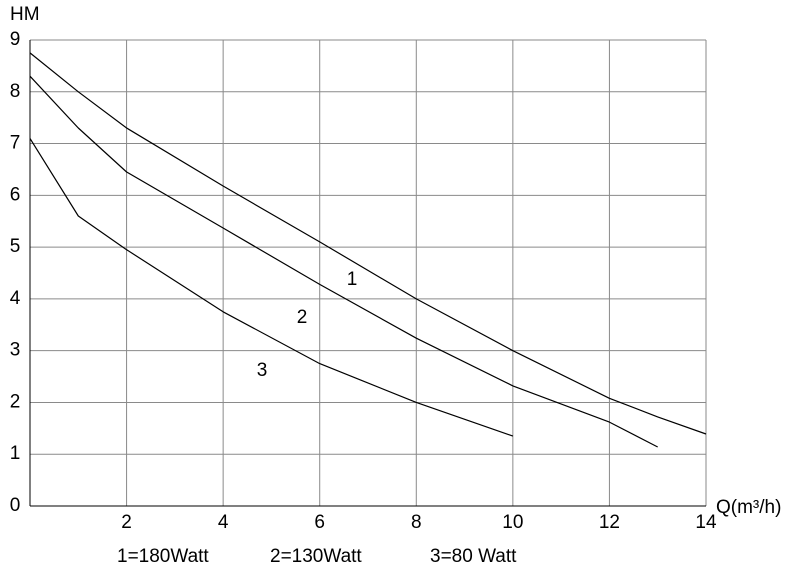 This screenshot has height=575, width=811. Describe the element at coordinates (609, 522) in the screenshot. I see `x-tick-label: 12` at that location.